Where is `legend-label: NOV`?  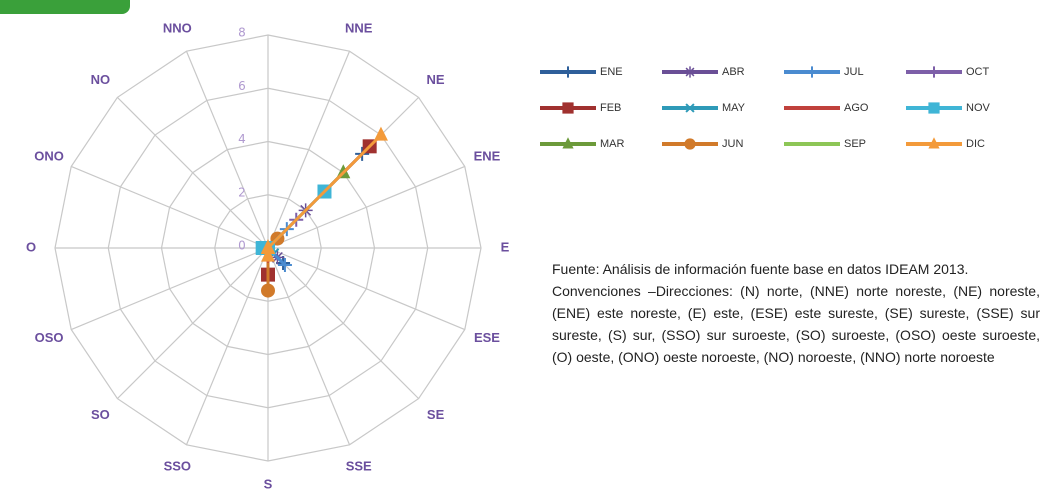
legend-label: NOV is located at coordinates (978, 108).